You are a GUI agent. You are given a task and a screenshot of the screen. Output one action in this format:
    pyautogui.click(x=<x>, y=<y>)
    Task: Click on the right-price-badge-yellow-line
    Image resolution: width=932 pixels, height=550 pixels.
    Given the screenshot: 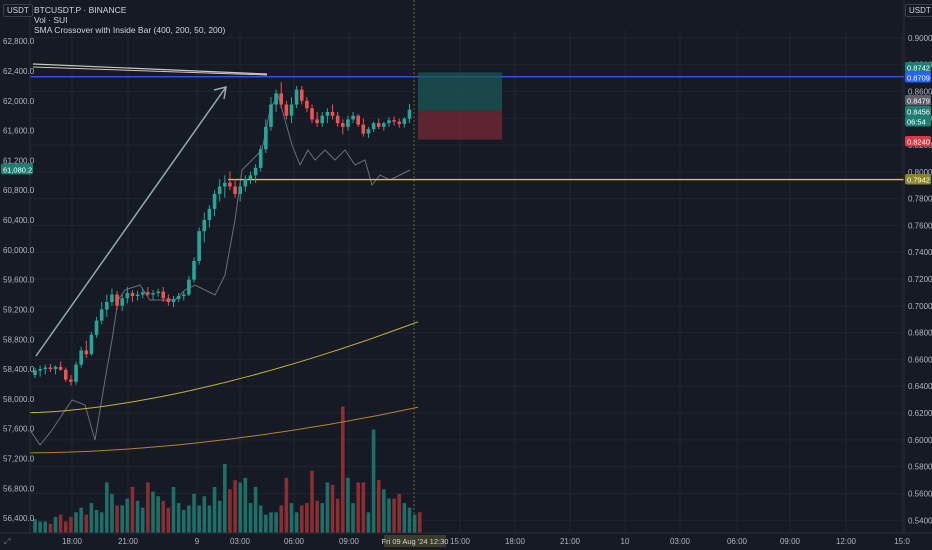 What is the action you would take?
    pyautogui.click(x=918, y=179)
    